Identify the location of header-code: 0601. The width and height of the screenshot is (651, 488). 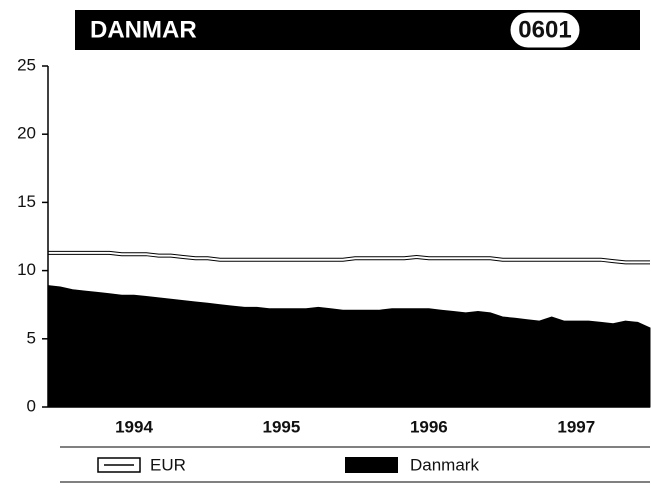
(544, 29).